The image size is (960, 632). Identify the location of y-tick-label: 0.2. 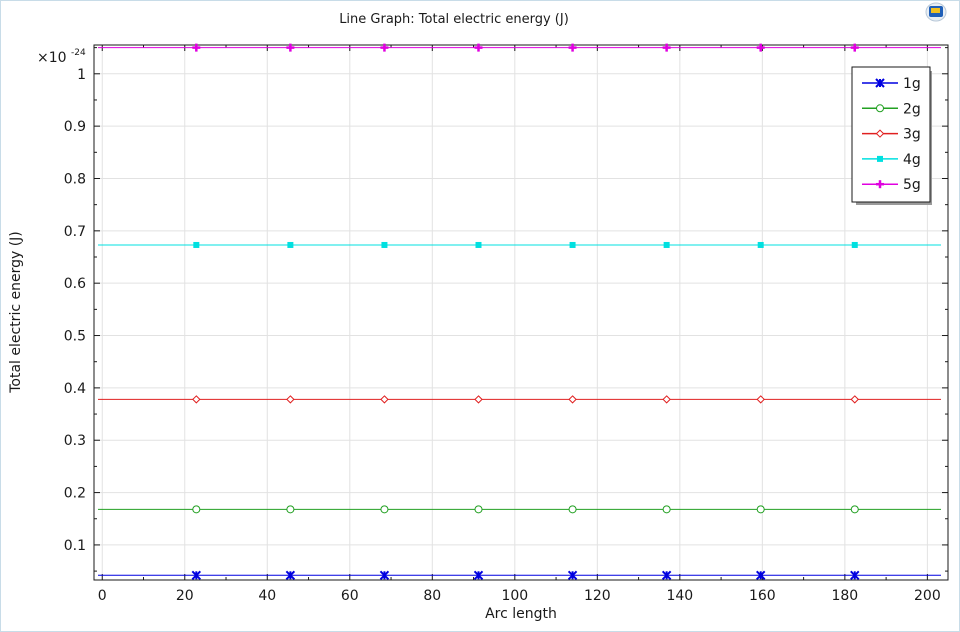
(75, 494).